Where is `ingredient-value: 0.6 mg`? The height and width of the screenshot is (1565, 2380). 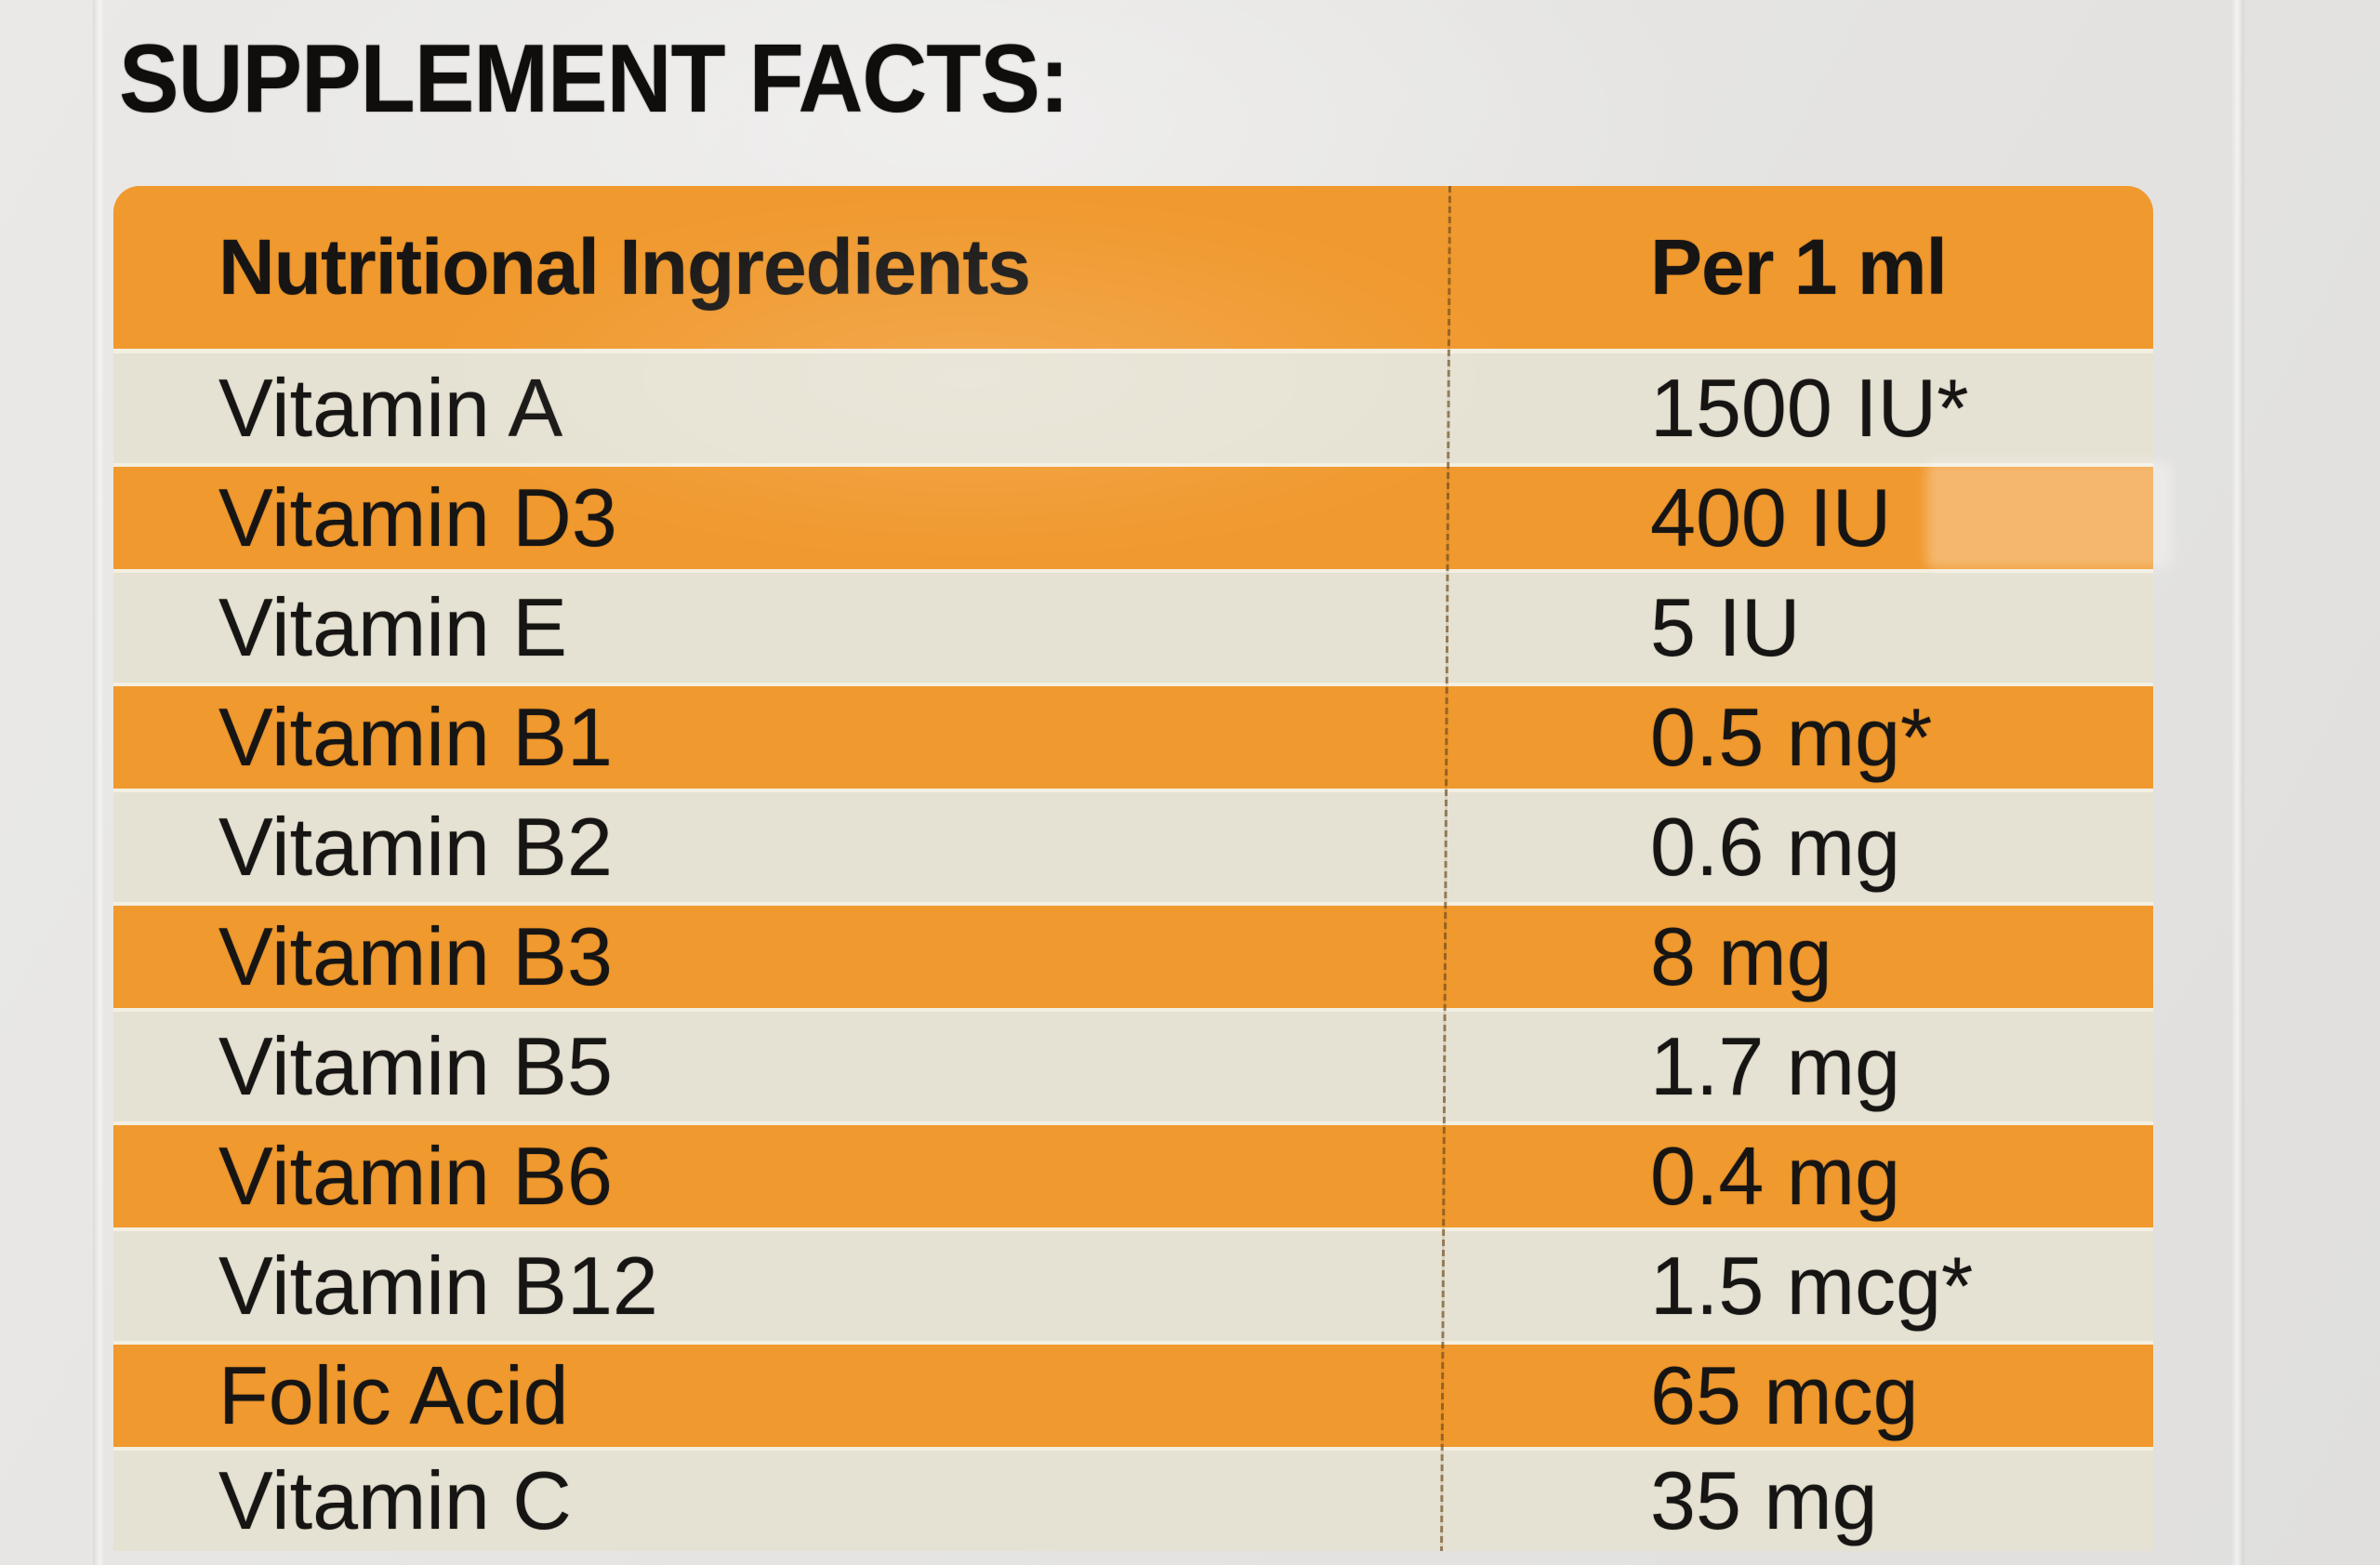
ingredient-value: 0.6 mg is located at coordinates (1775, 847).